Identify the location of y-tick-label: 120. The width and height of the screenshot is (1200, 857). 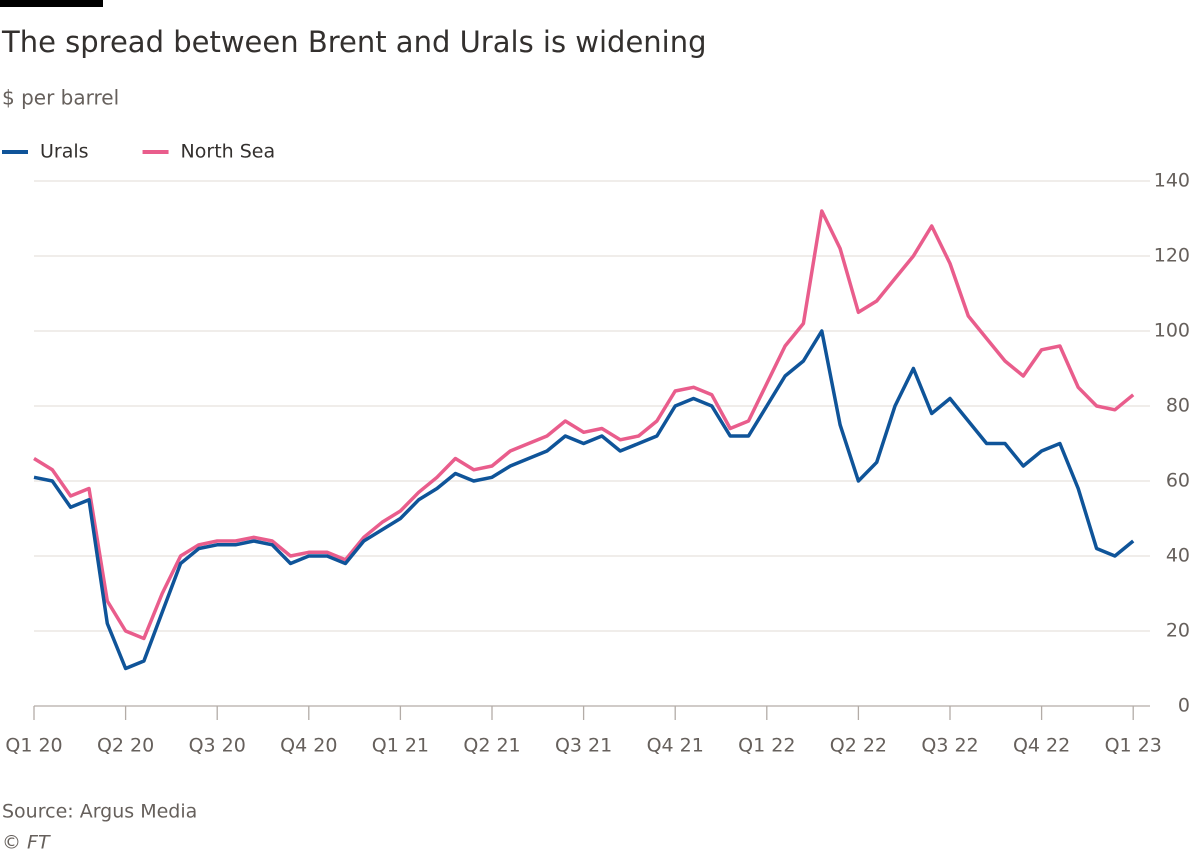
(1172, 256).